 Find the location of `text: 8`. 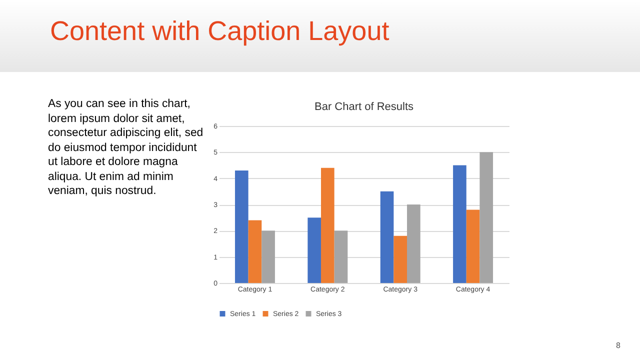

text: 8 is located at coordinates (618, 345).